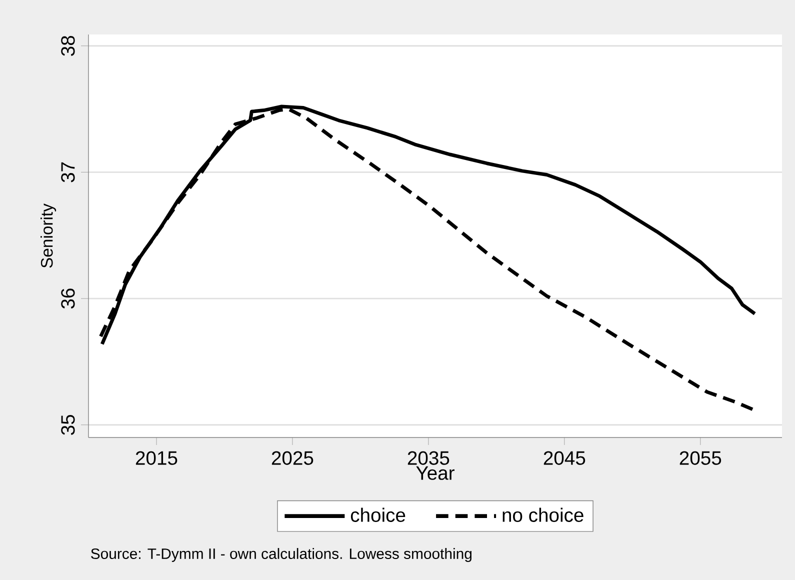 The width and height of the screenshot is (795, 580). What do you see at coordinates (68, 46) in the screenshot?
I see `y-tick-label: 38` at bounding box center [68, 46].